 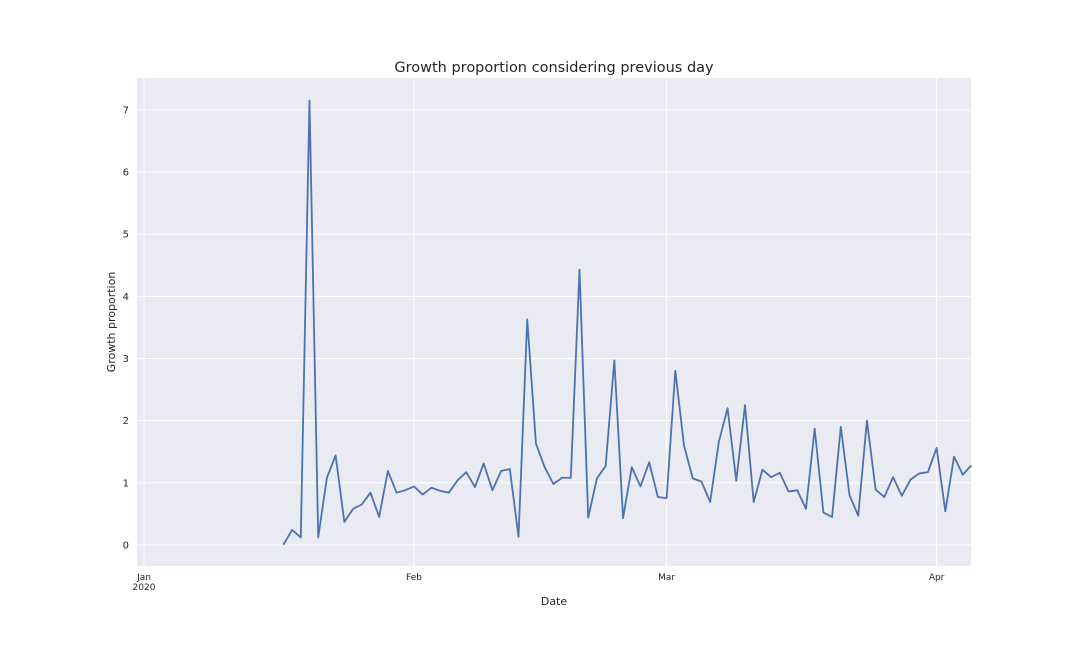 What do you see at coordinates (126, 235) in the screenshot?
I see `y-tick-label: 5` at bounding box center [126, 235].